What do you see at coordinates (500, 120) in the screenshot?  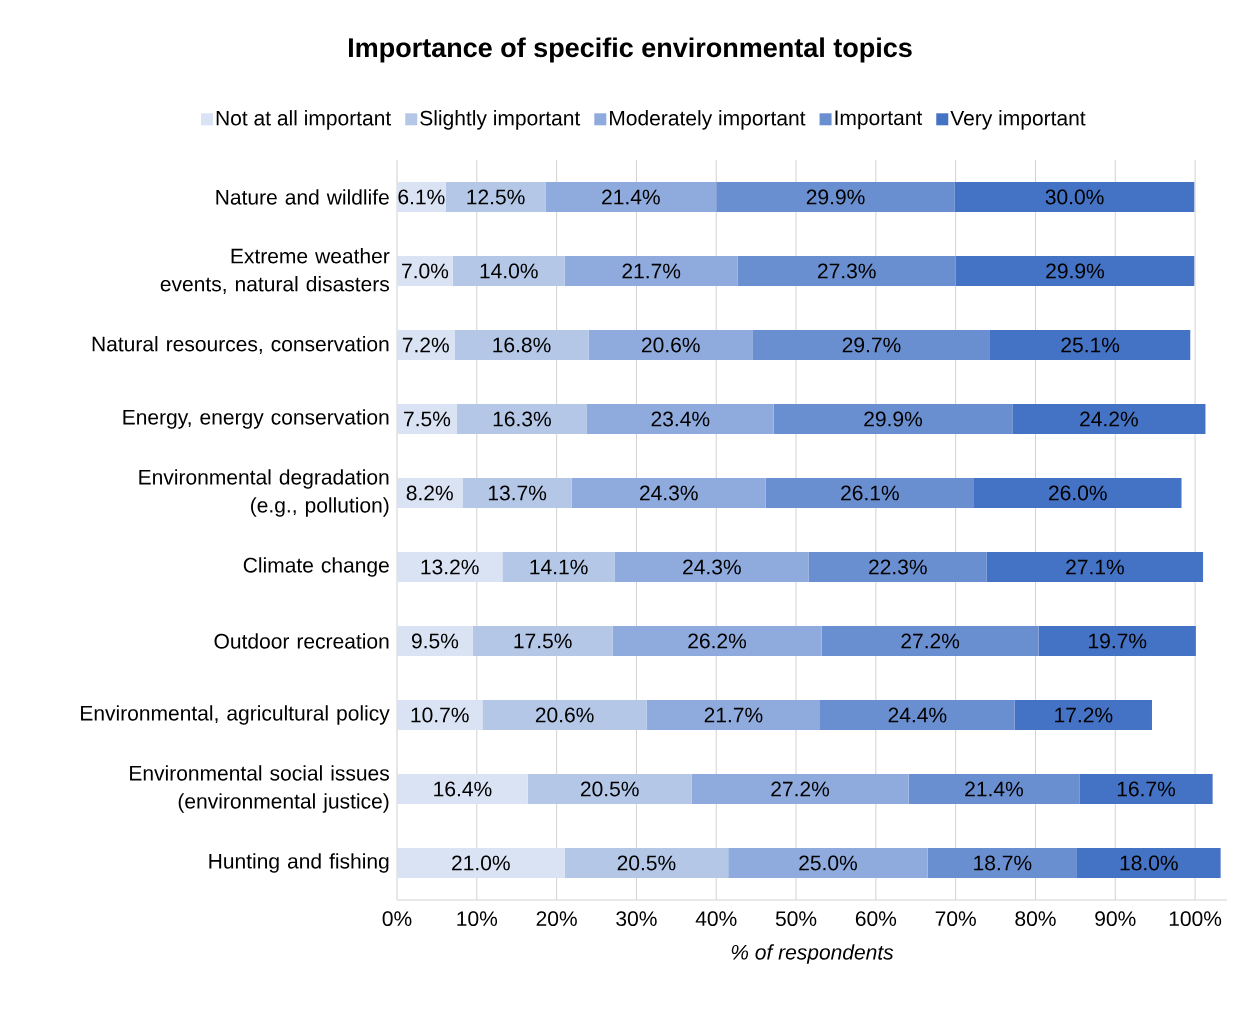 I see `legend-label: Slightly important` at bounding box center [500, 120].